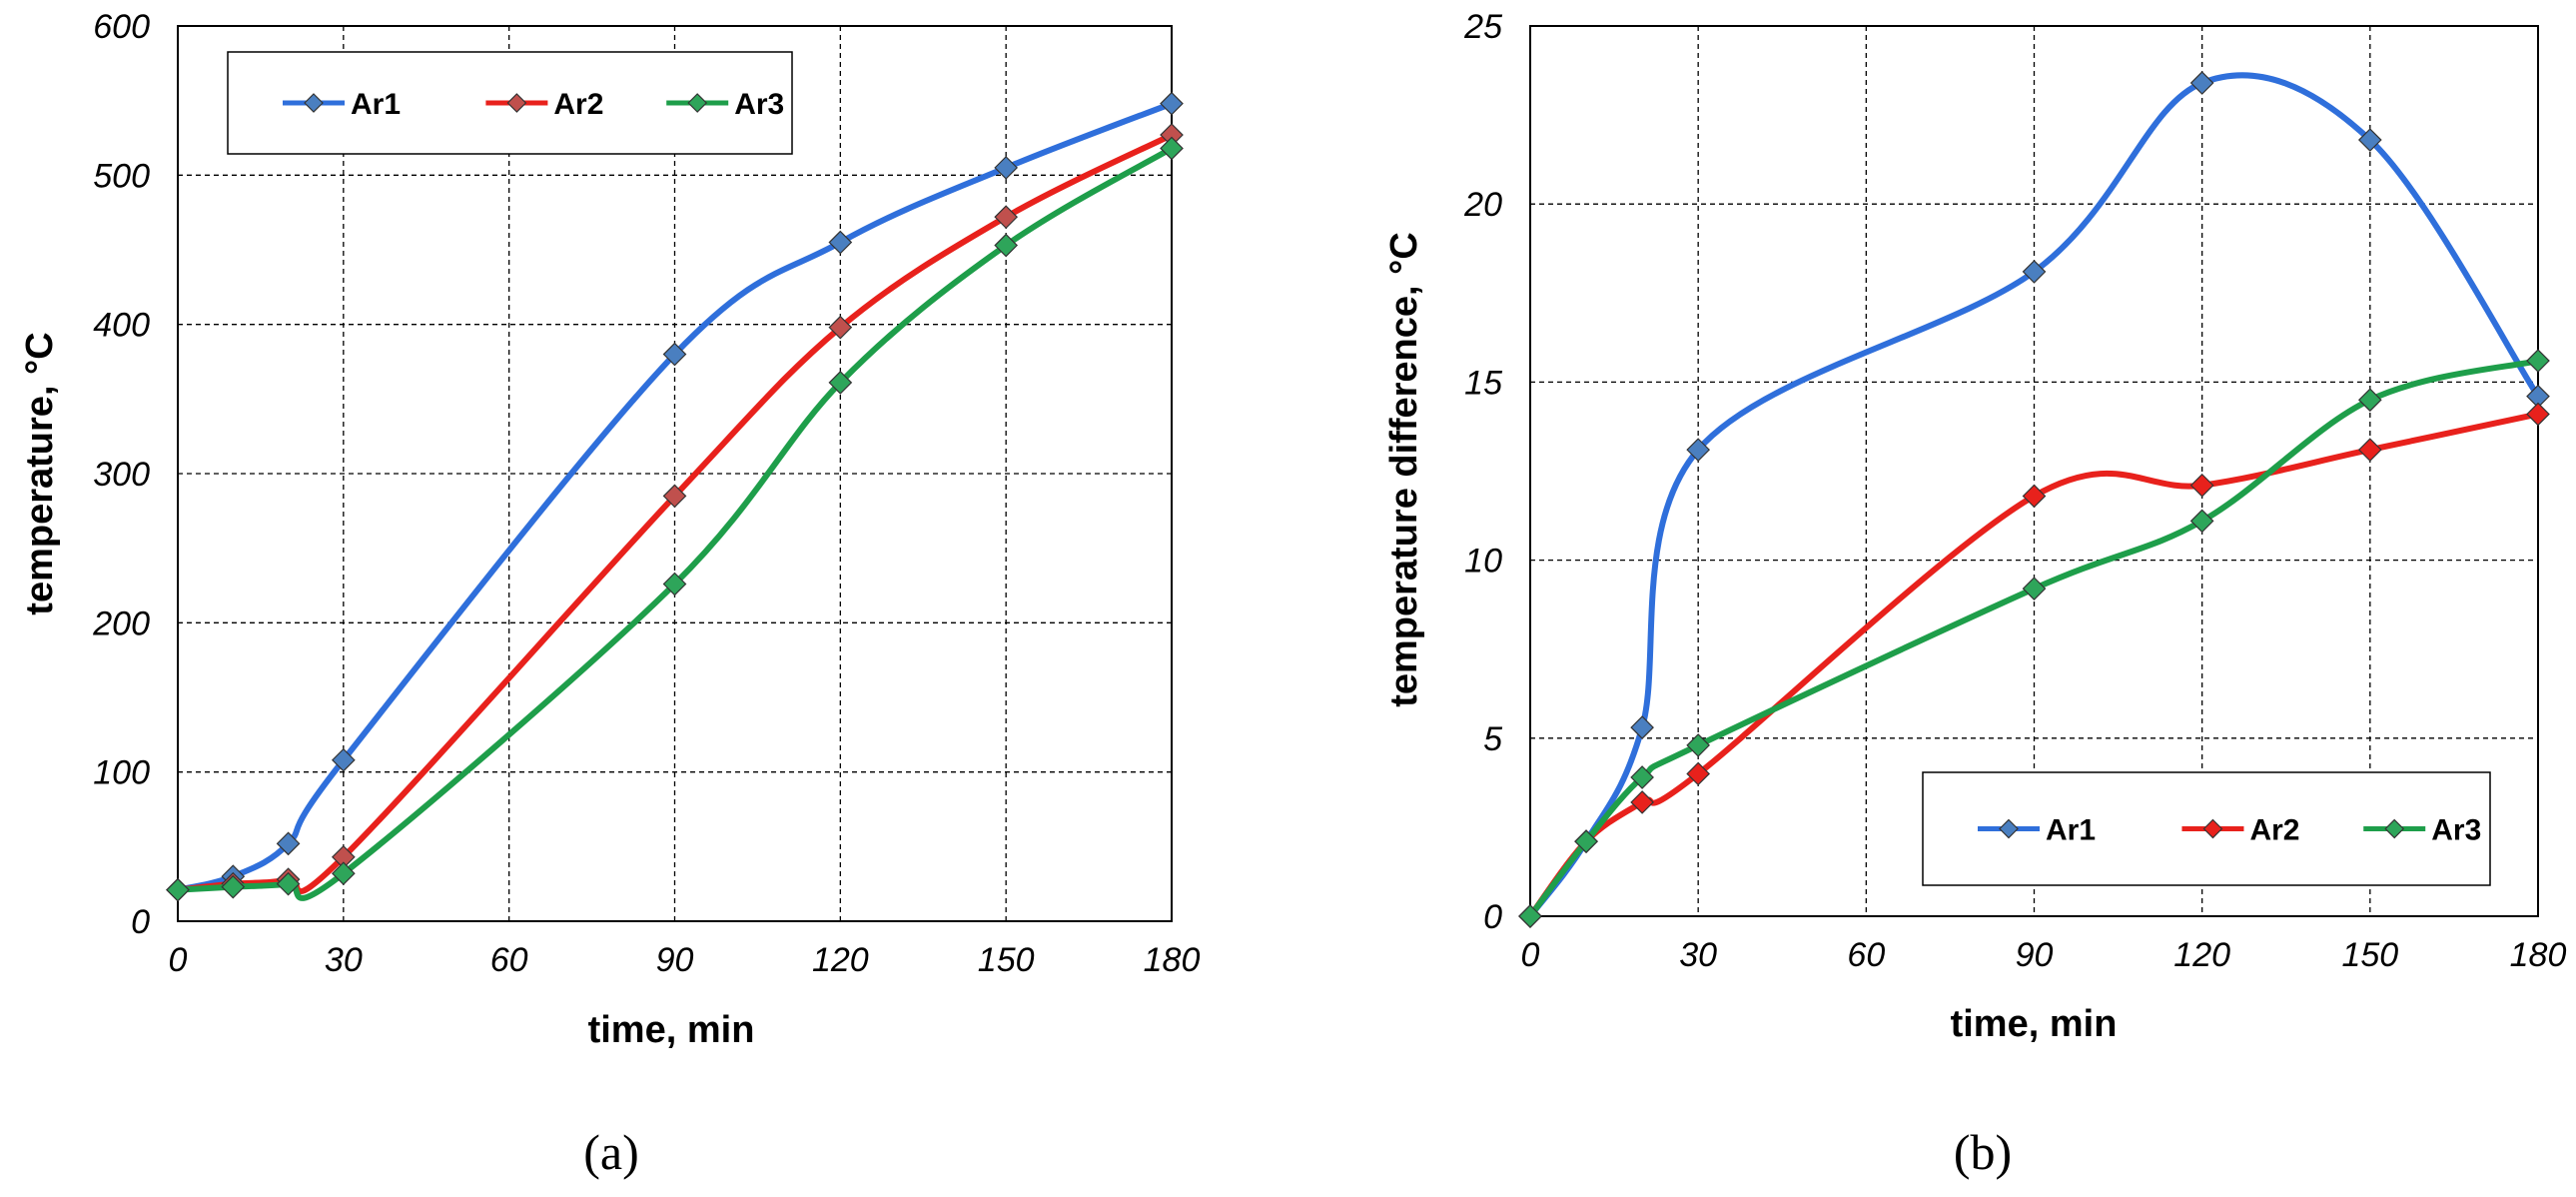 The height and width of the screenshot is (1197, 2576). What do you see at coordinates (121, 623) in the screenshot?
I see `y-tick-label: 200` at bounding box center [121, 623].